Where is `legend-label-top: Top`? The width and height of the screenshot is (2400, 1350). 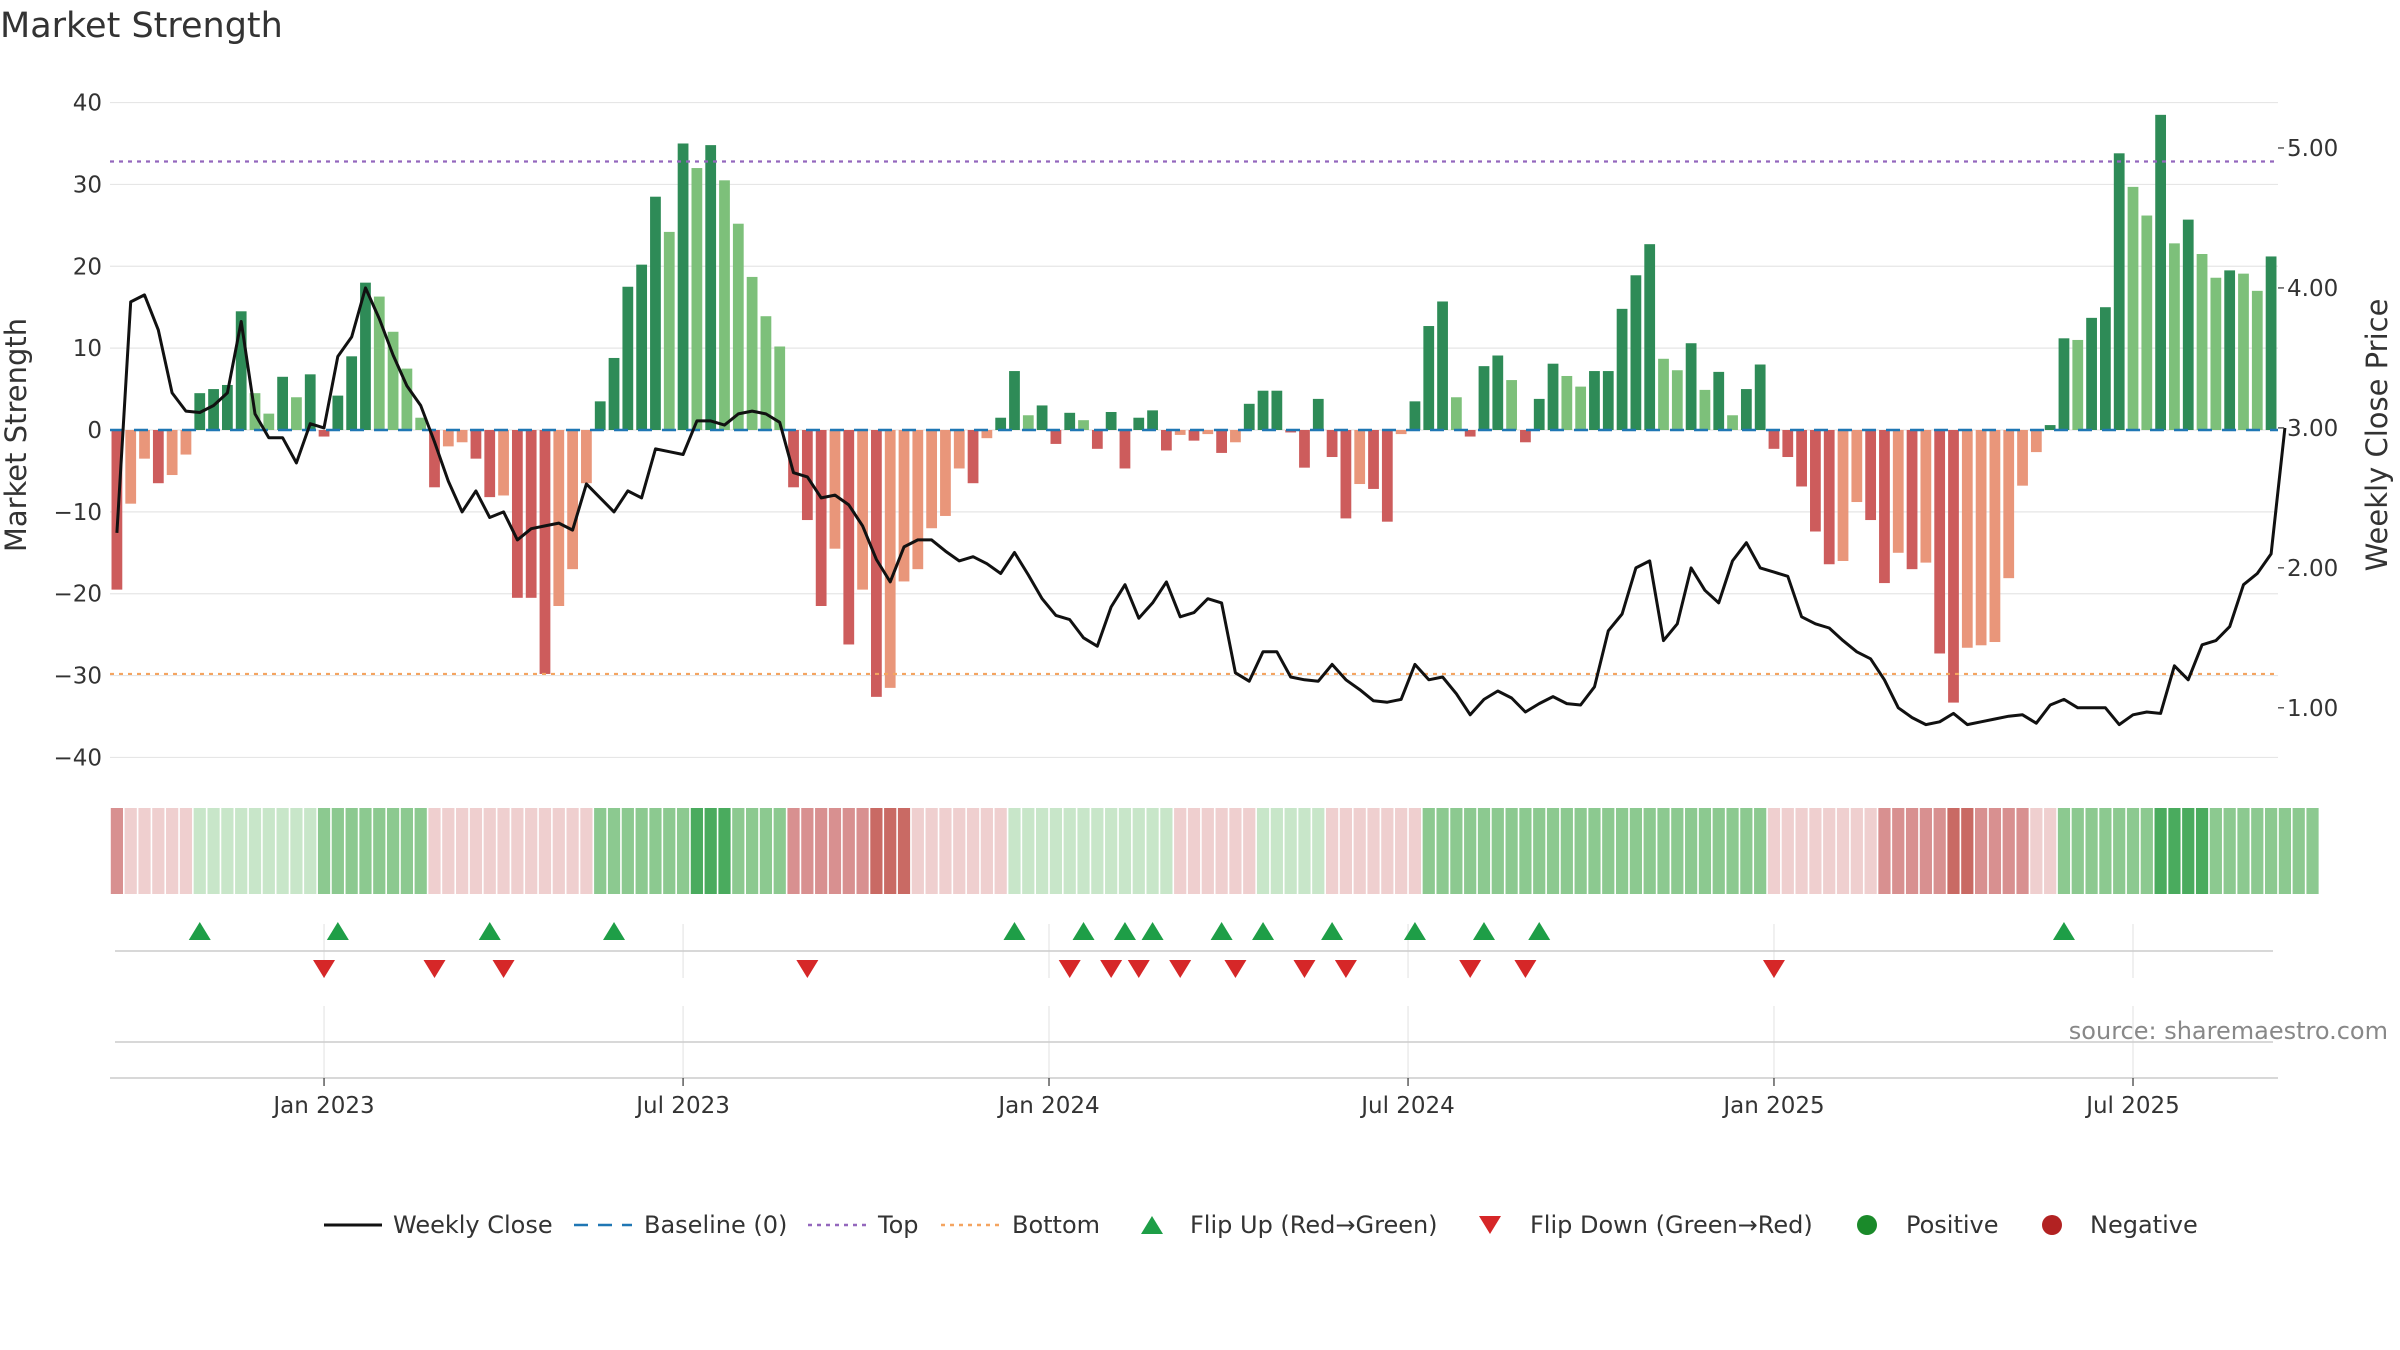
legend-label-top: Top is located at coordinates (898, 1225).